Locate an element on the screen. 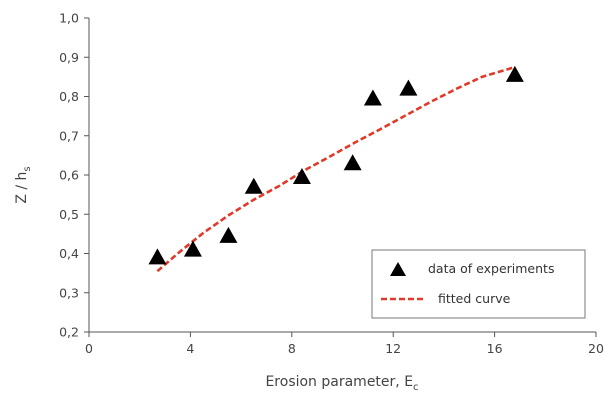  y-tick-label: 0,8 is located at coordinates (69, 96).